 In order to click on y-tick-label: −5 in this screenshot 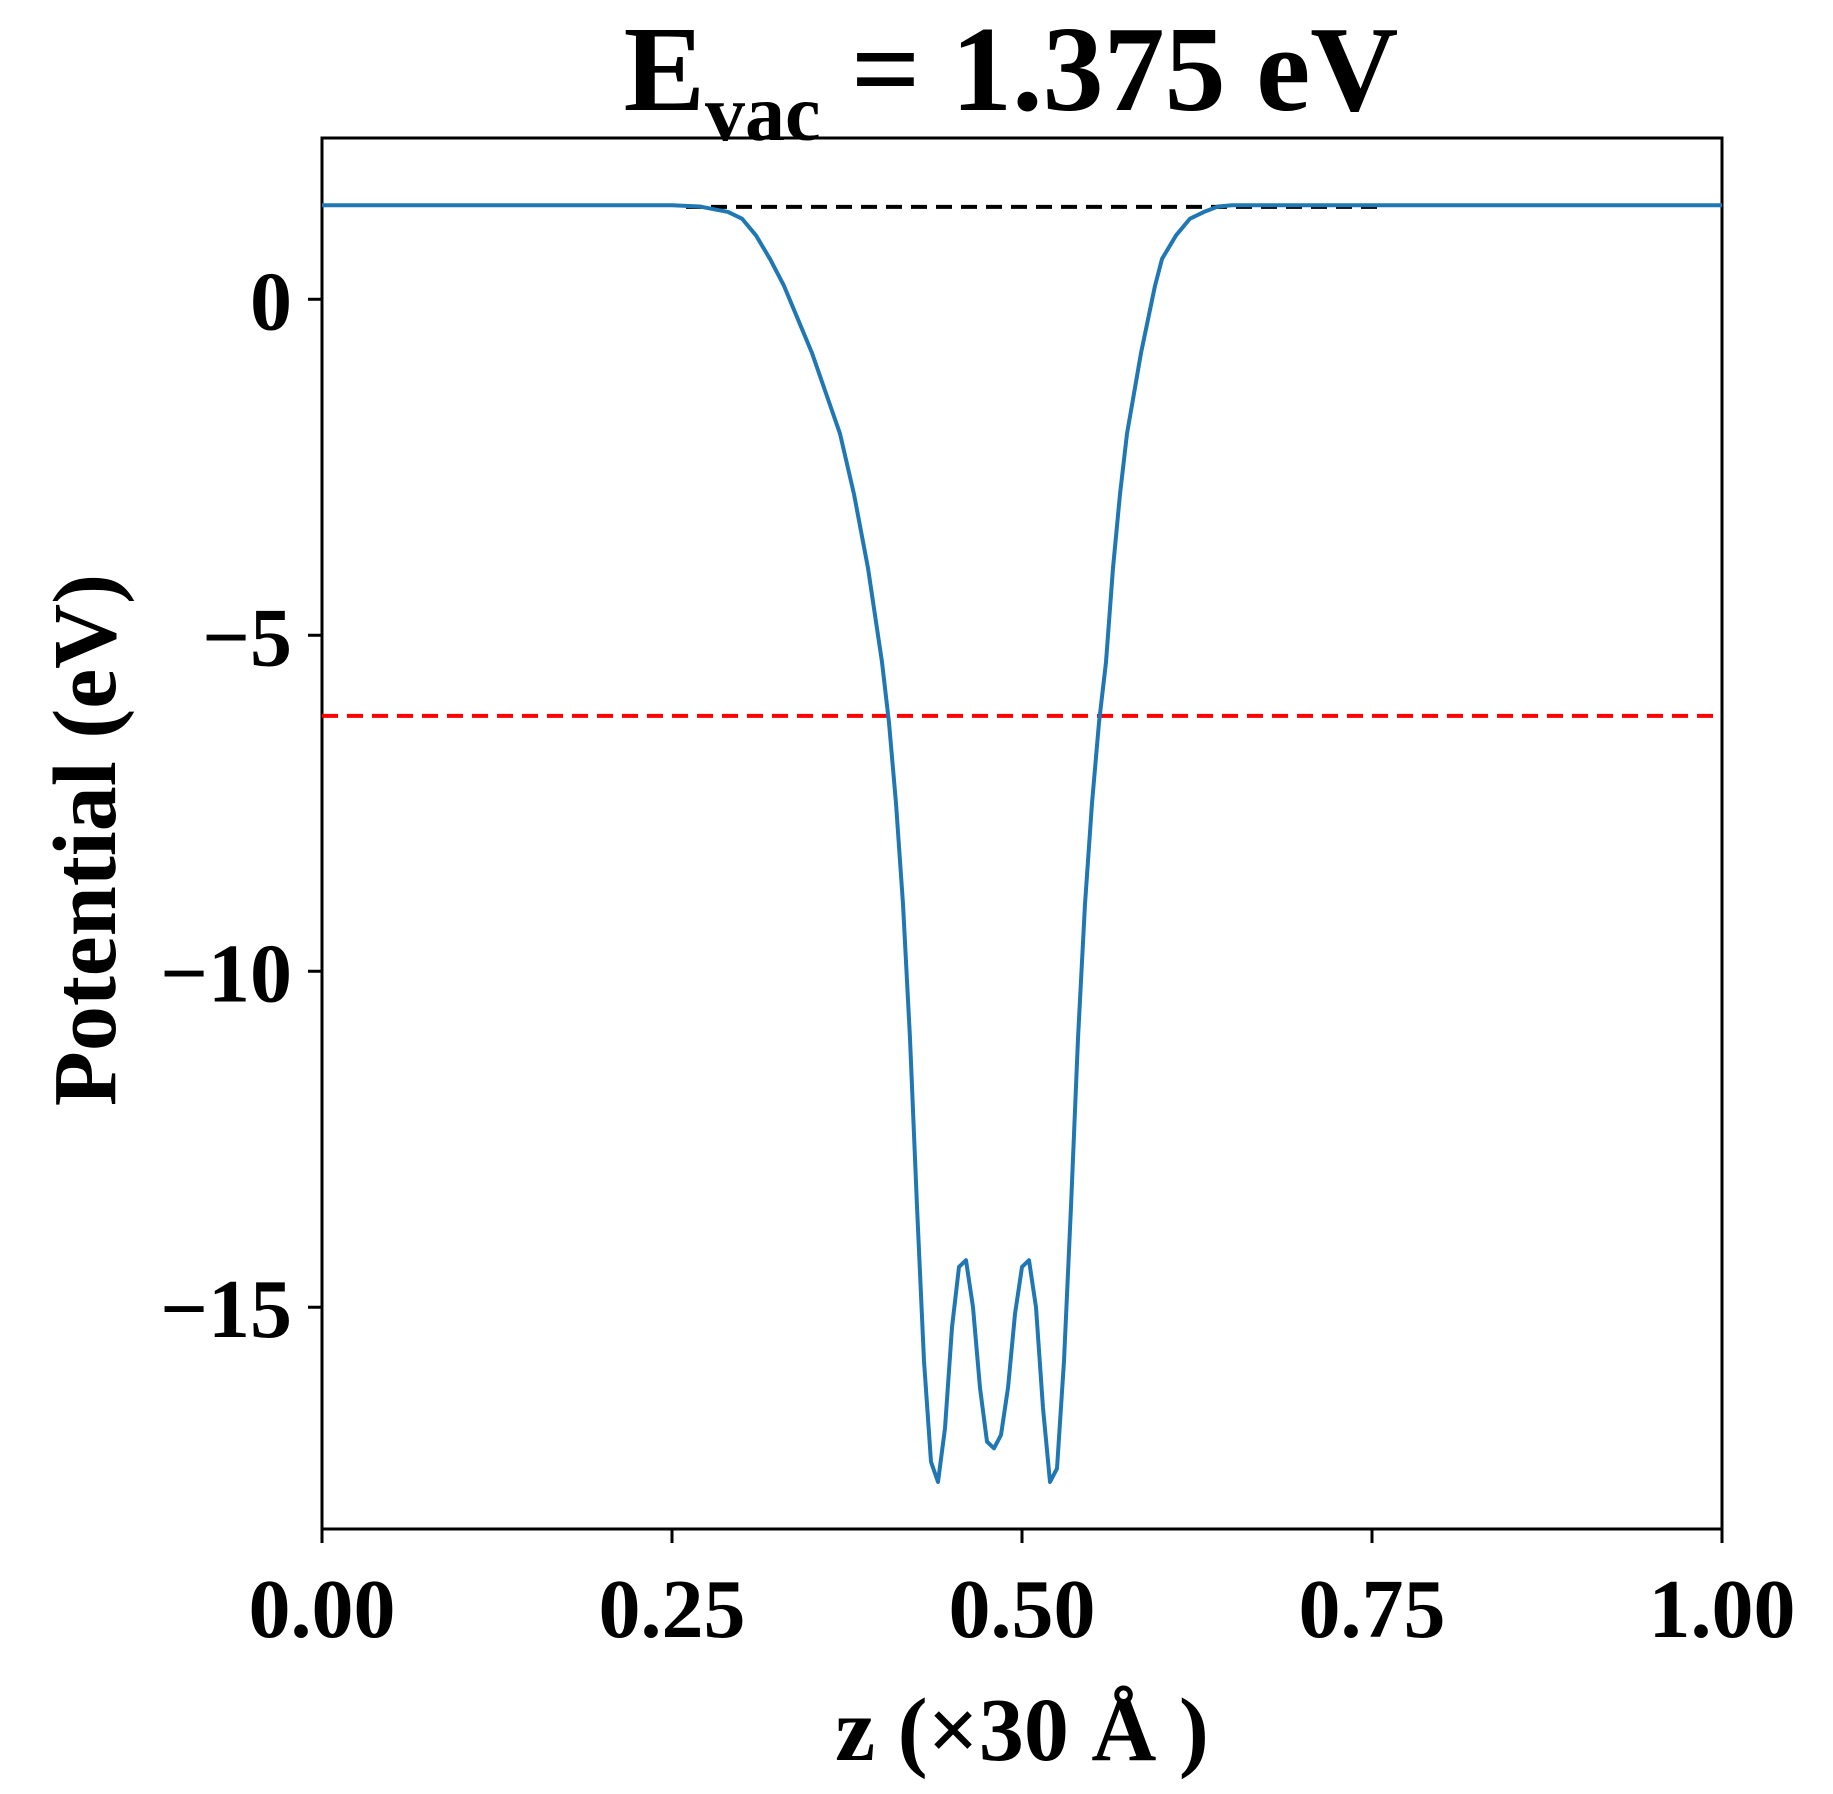, I will do `click(247, 637)`.